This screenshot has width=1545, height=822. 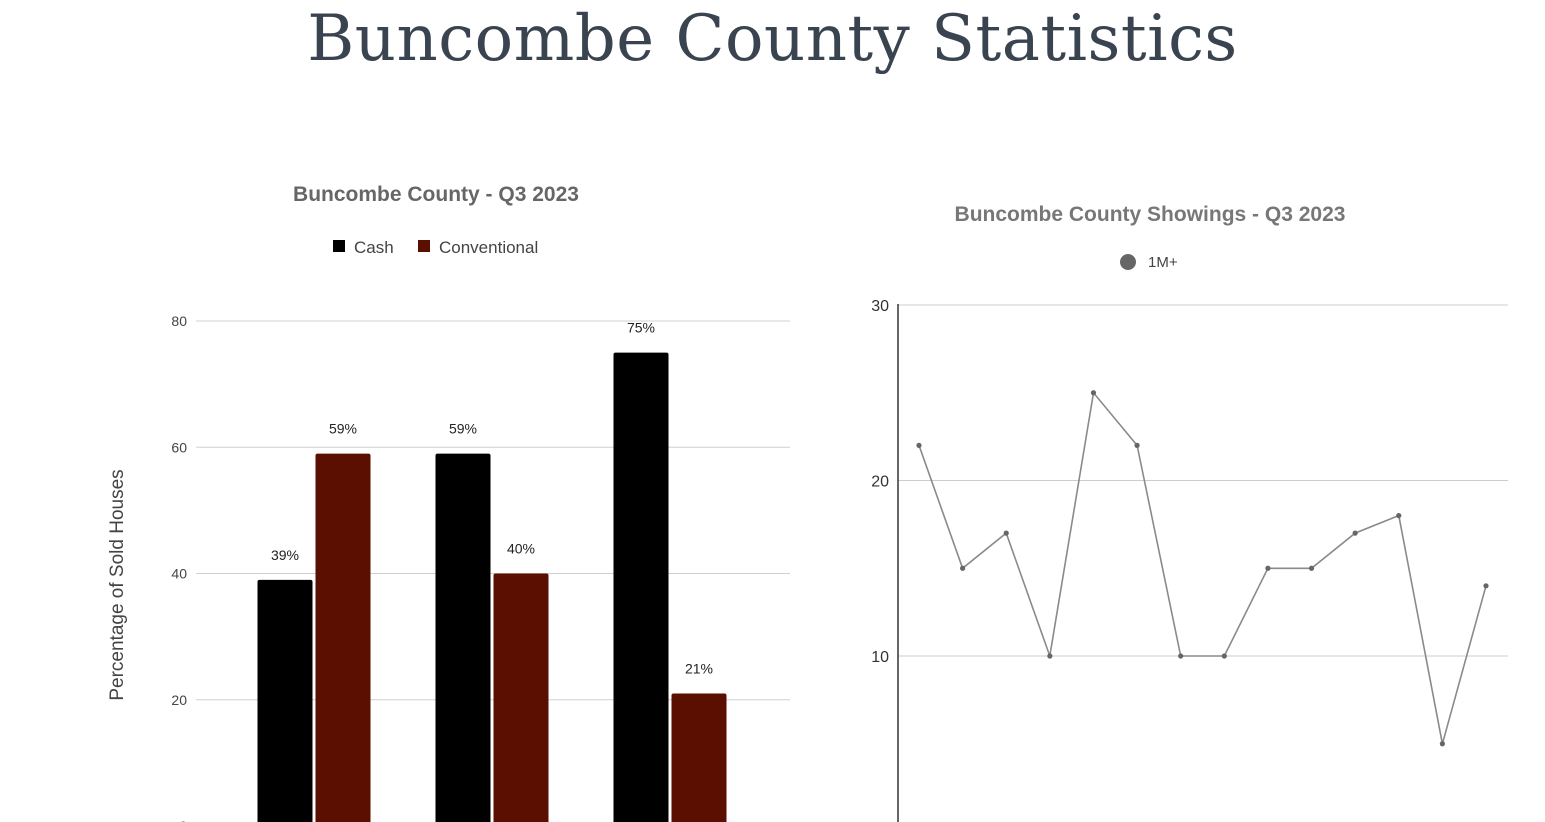 I want to click on bar-y-tick-label: 80, so click(x=179, y=321).